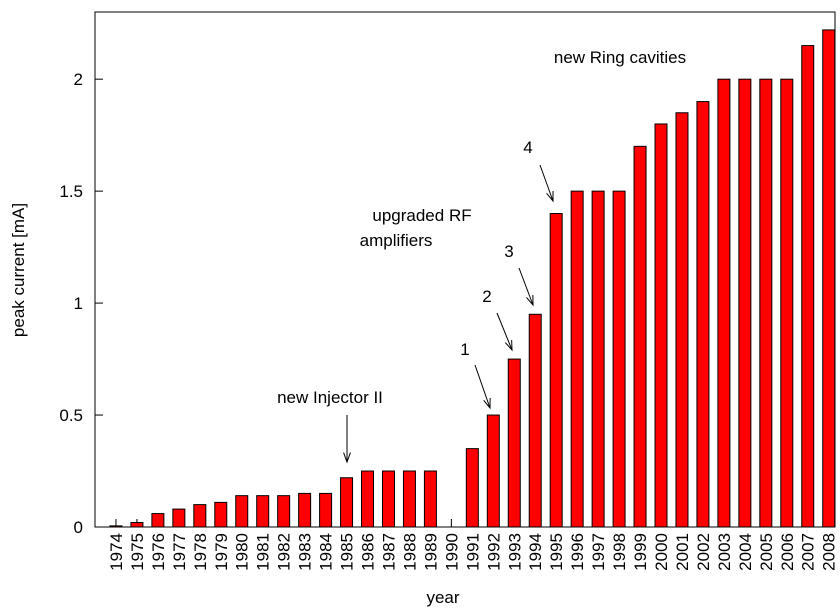  I want to click on annotation: amplifiers, so click(396, 240).